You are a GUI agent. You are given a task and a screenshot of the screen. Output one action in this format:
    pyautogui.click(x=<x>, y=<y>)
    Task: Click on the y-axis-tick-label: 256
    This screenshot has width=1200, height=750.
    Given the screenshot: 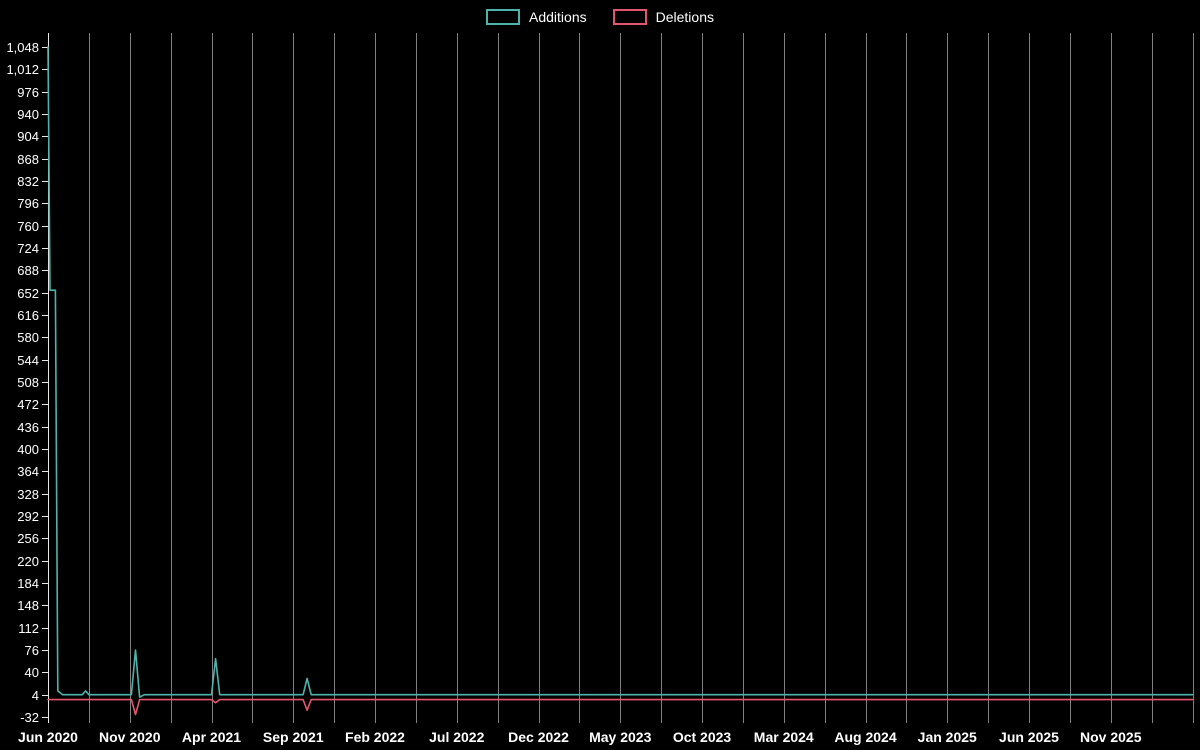 What is the action you would take?
    pyautogui.click(x=28, y=538)
    